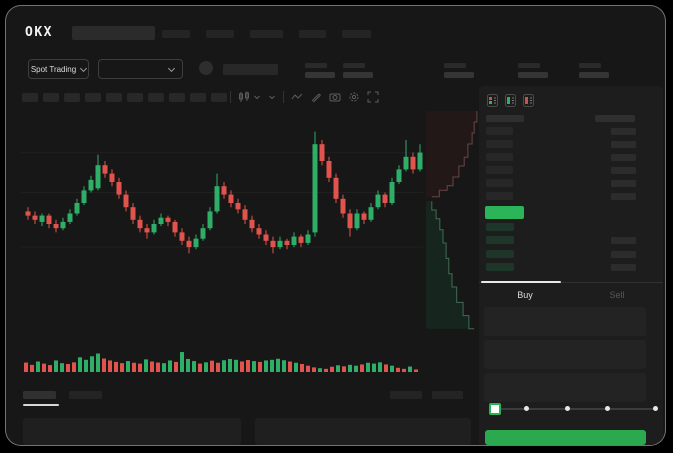  I want to click on orderbook-view-split-icon, so click(492, 103).